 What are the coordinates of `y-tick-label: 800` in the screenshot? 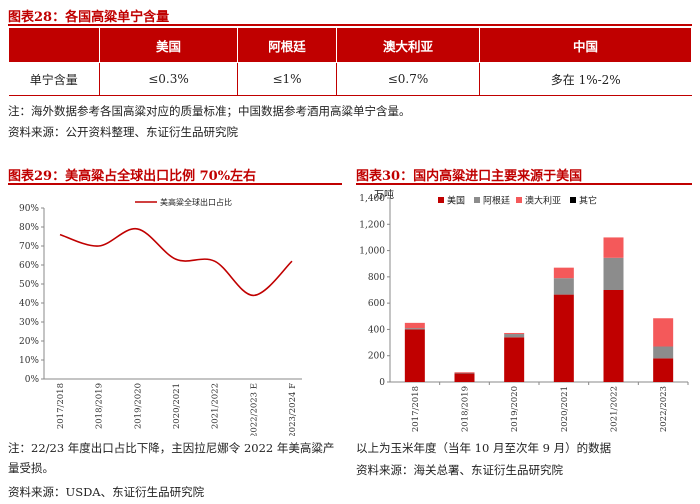 It's located at (376, 278).